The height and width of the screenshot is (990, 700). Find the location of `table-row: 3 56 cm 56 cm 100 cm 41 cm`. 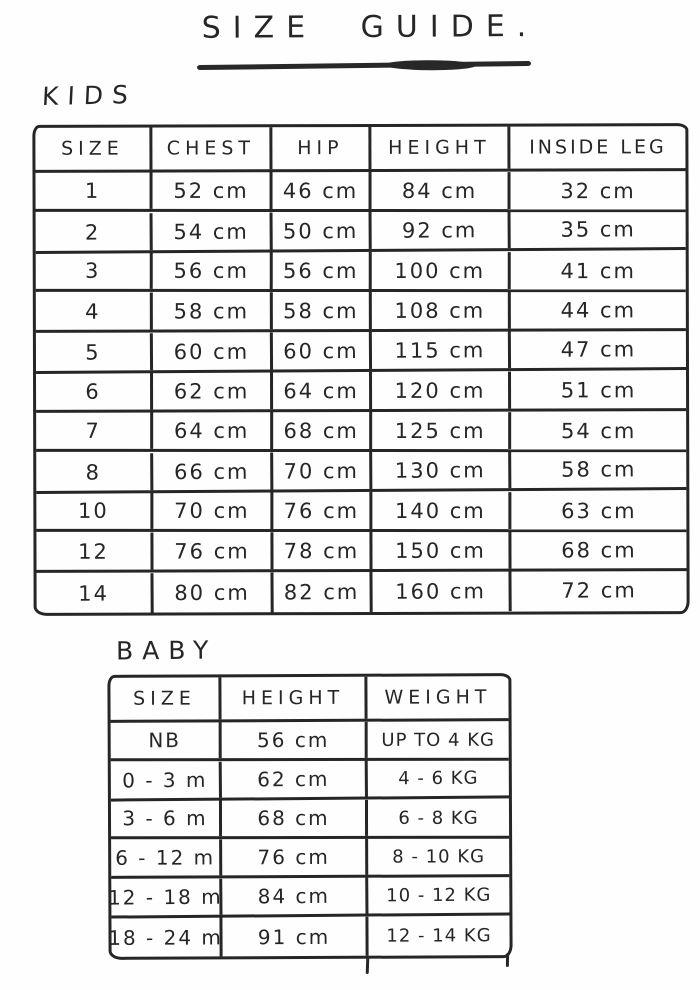

table-row: 3 56 cm 56 cm 100 cm 41 cm is located at coordinates (360, 272).